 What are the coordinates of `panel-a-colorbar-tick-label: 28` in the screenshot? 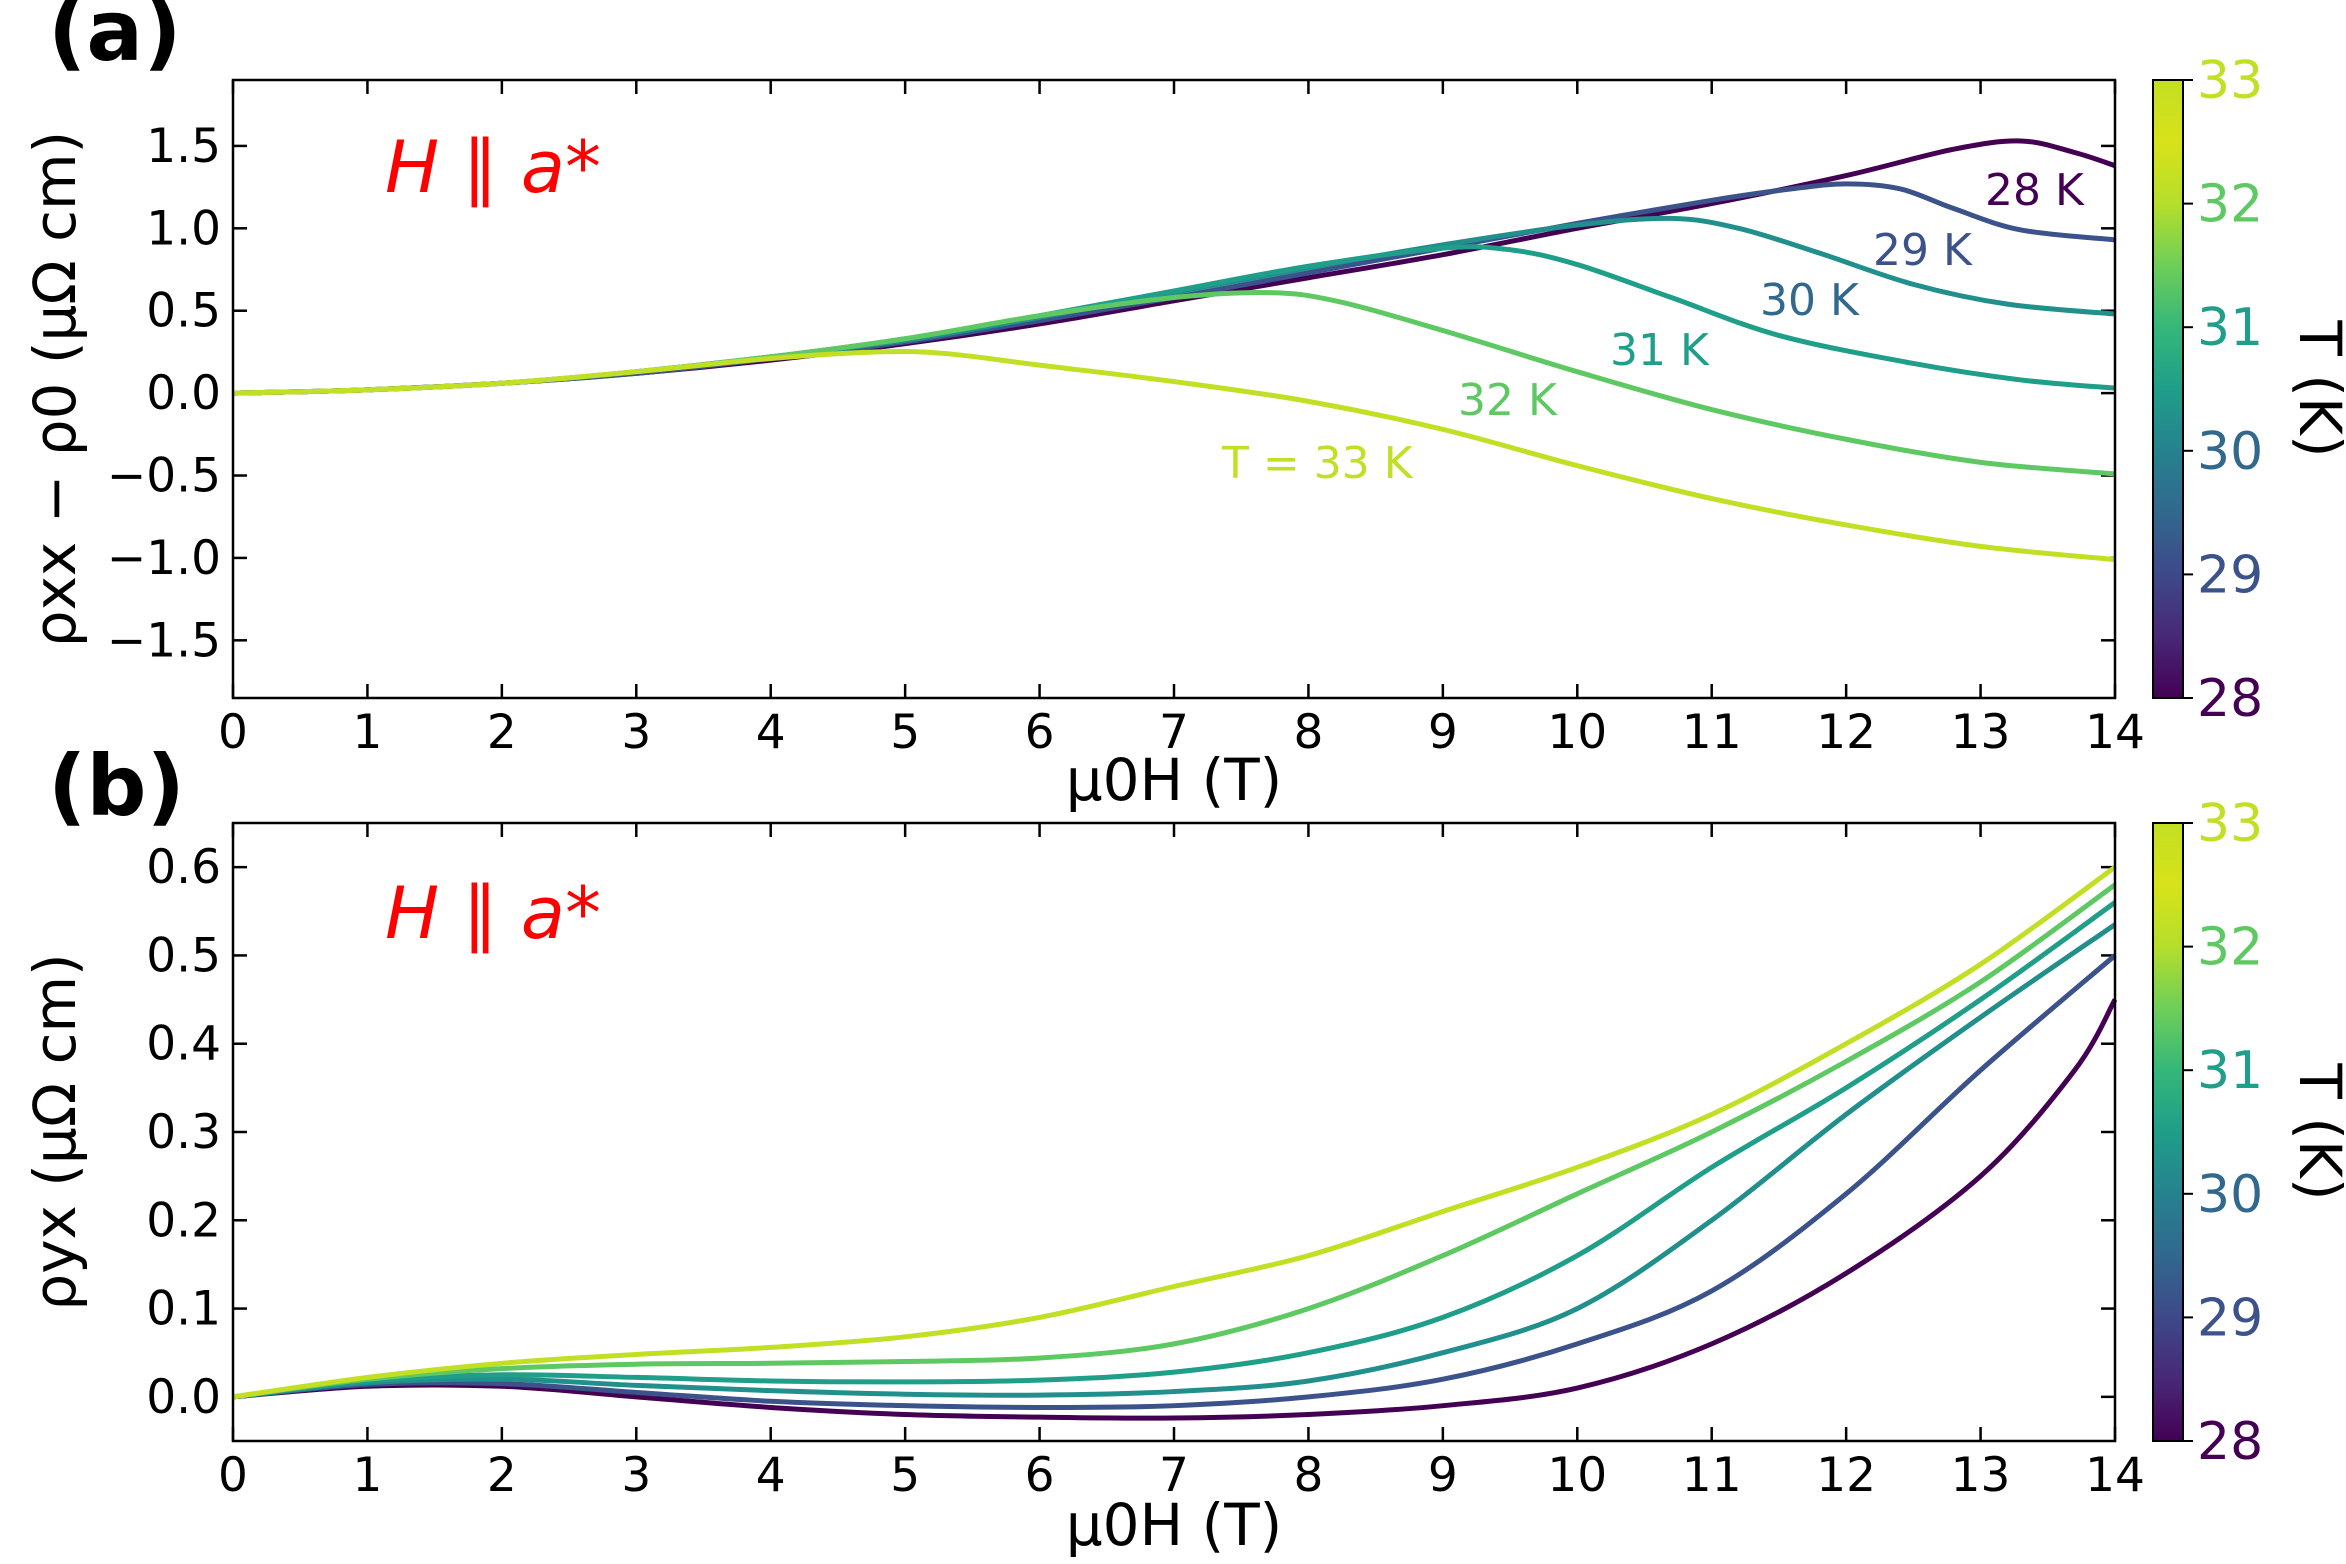 It's located at (2230, 699).